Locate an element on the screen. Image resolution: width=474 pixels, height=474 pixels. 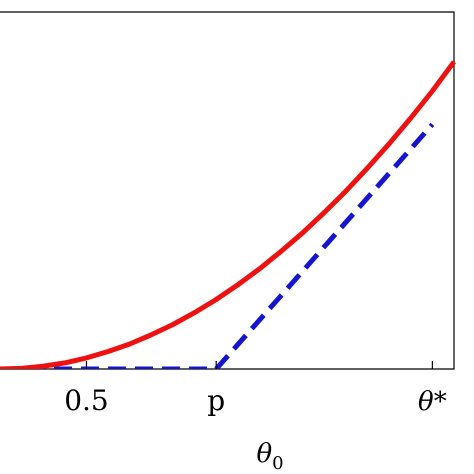
x-axis-label: θ0 is located at coordinates (269, 456).